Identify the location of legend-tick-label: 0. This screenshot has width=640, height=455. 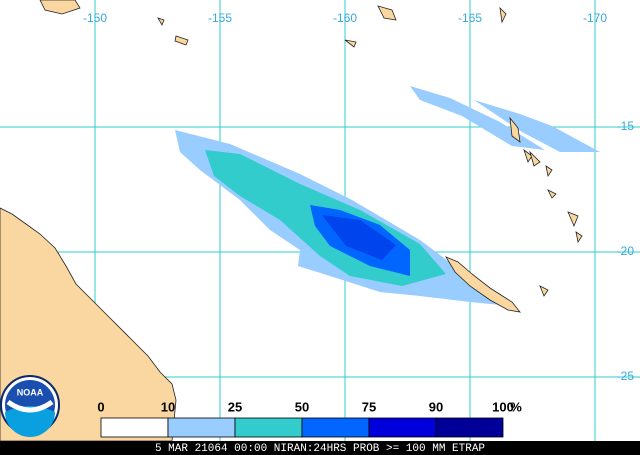
(100, 406).